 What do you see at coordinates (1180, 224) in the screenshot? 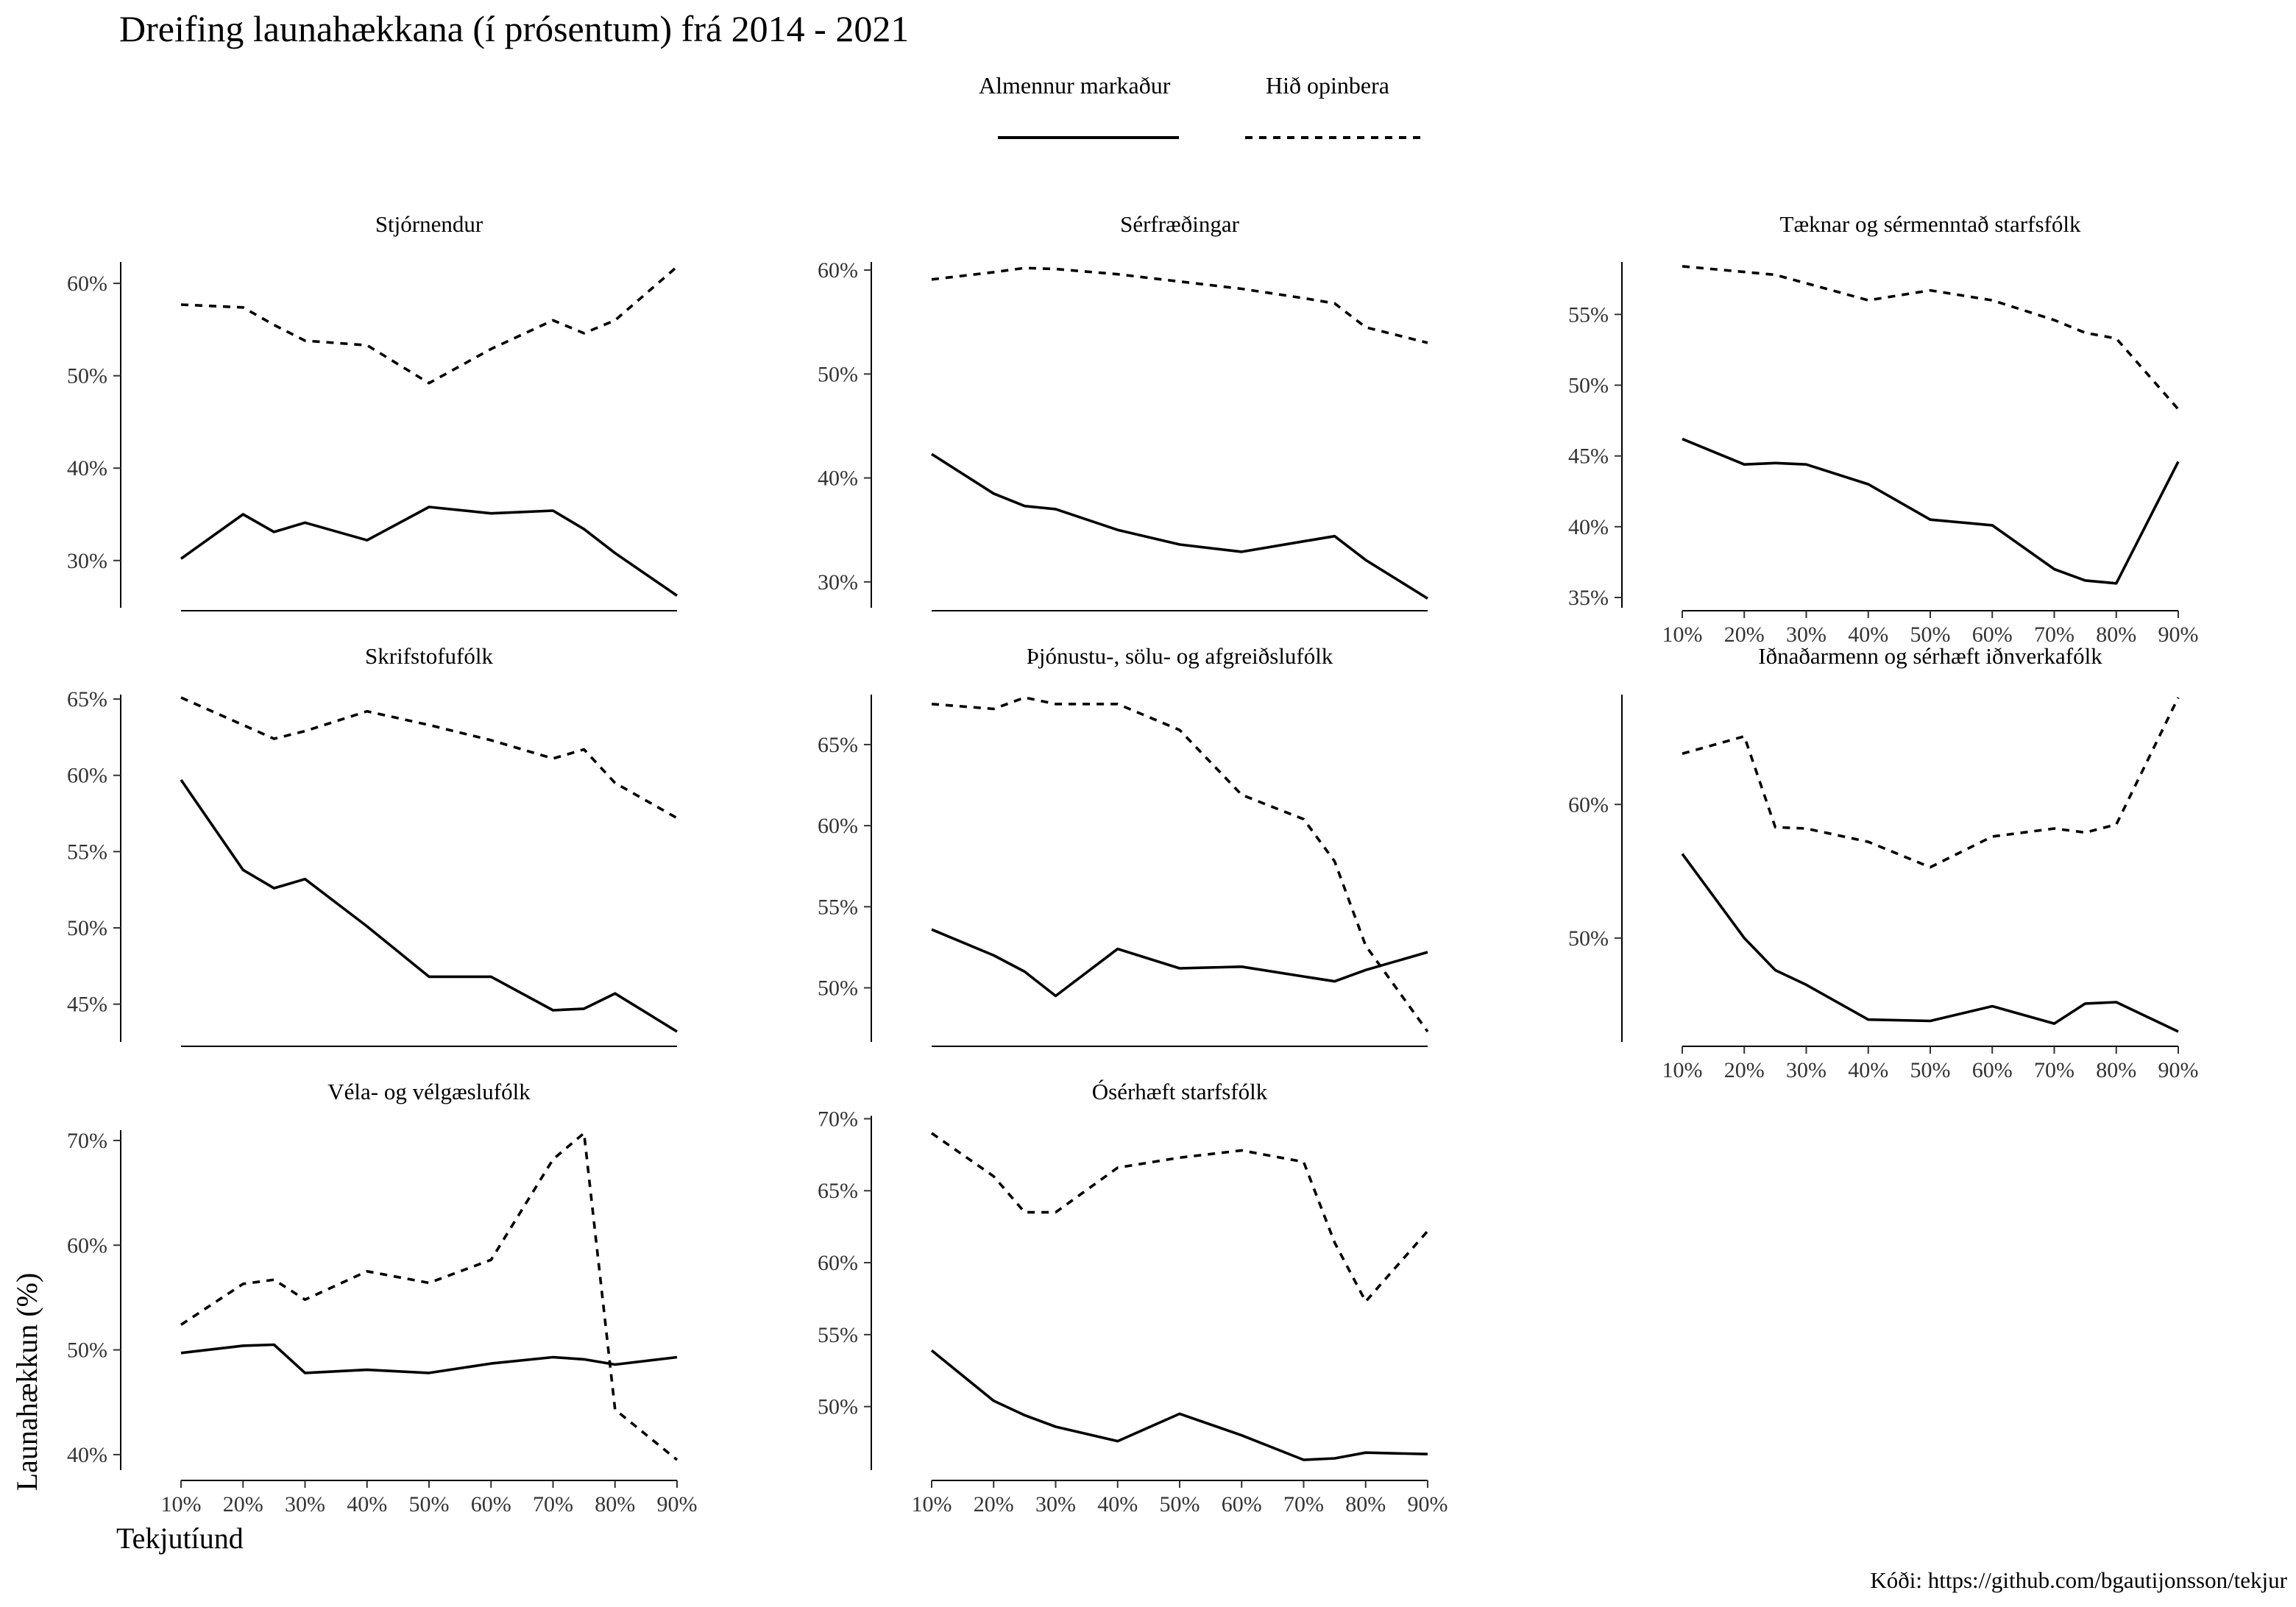
I see `facet-title: Sérfræðingar` at bounding box center [1180, 224].